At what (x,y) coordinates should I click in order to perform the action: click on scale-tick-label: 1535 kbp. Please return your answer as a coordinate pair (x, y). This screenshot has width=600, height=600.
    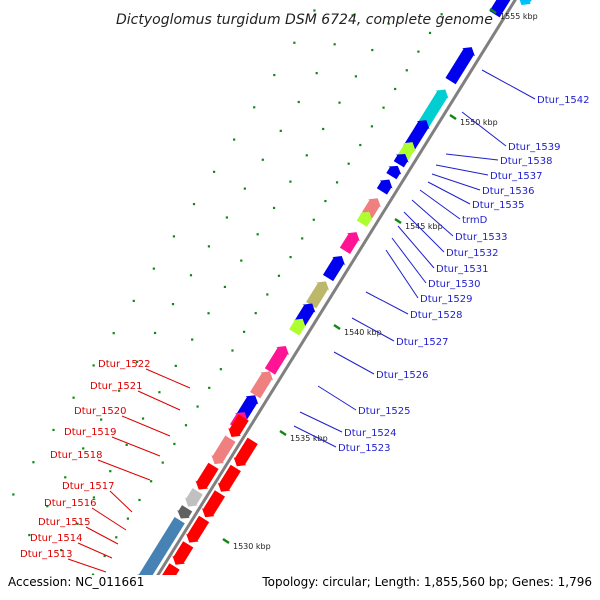
    Looking at the image, I should click on (309, 438).